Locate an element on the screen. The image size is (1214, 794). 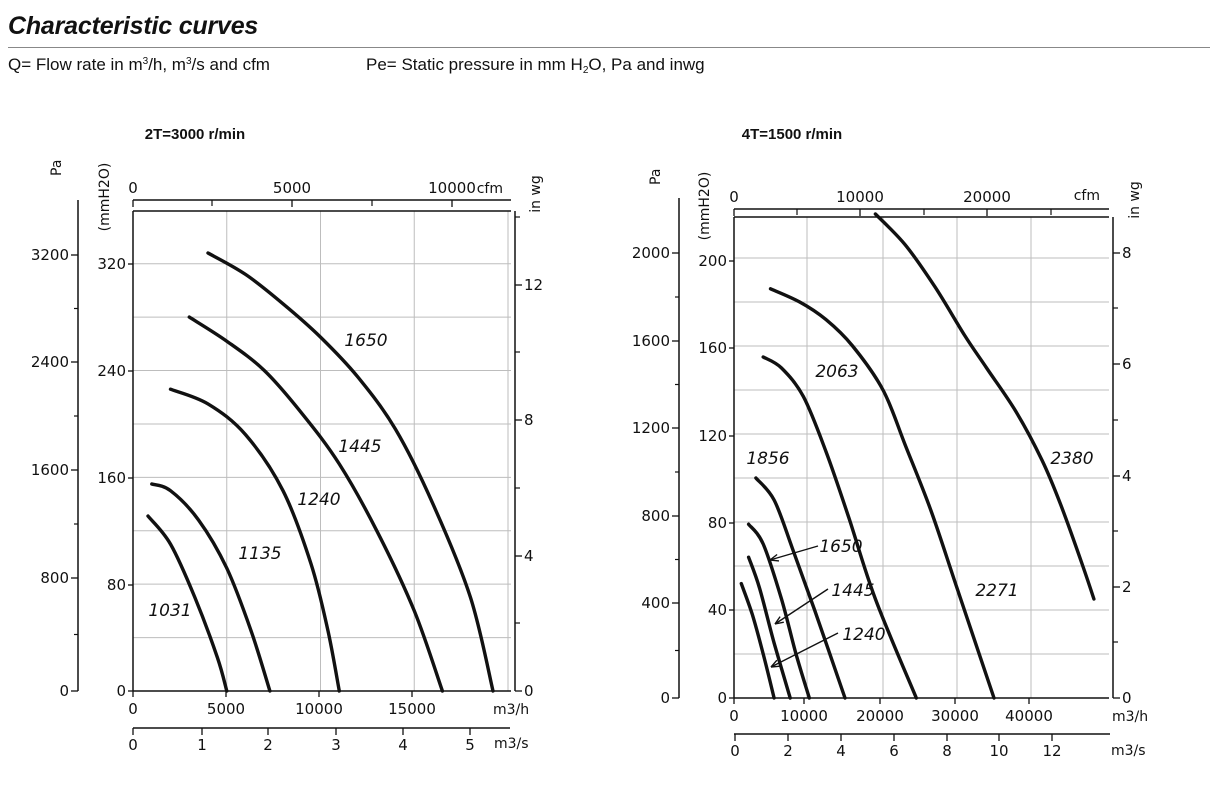
m3h-tick-label: 20000 is located at coordinates (880, 716).